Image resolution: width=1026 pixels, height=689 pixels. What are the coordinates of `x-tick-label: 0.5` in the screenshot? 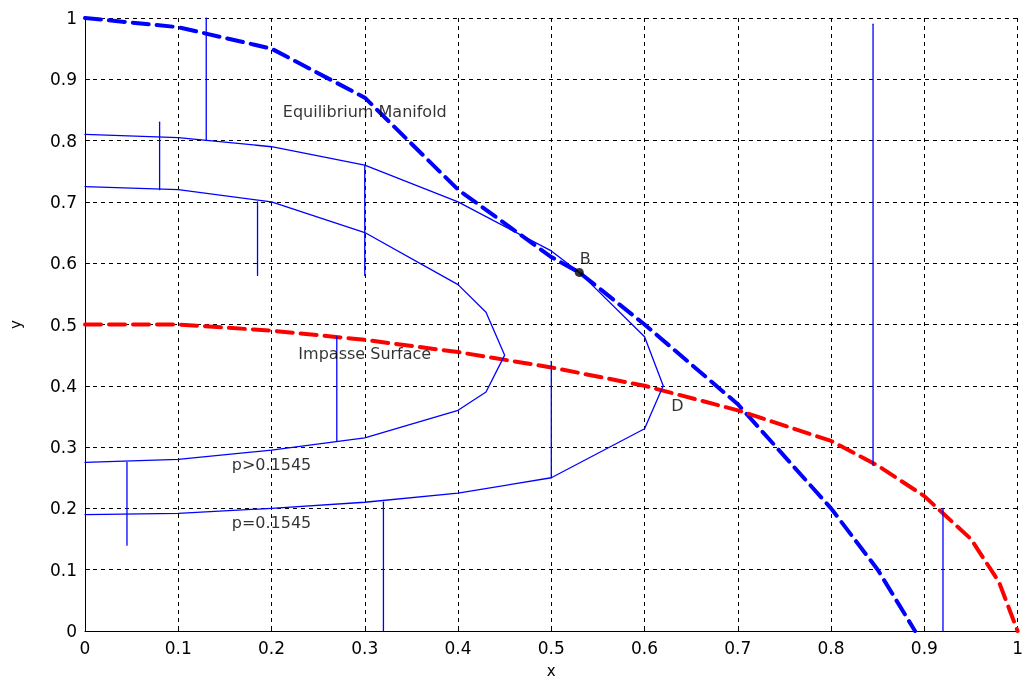 It's located at (551, 647).